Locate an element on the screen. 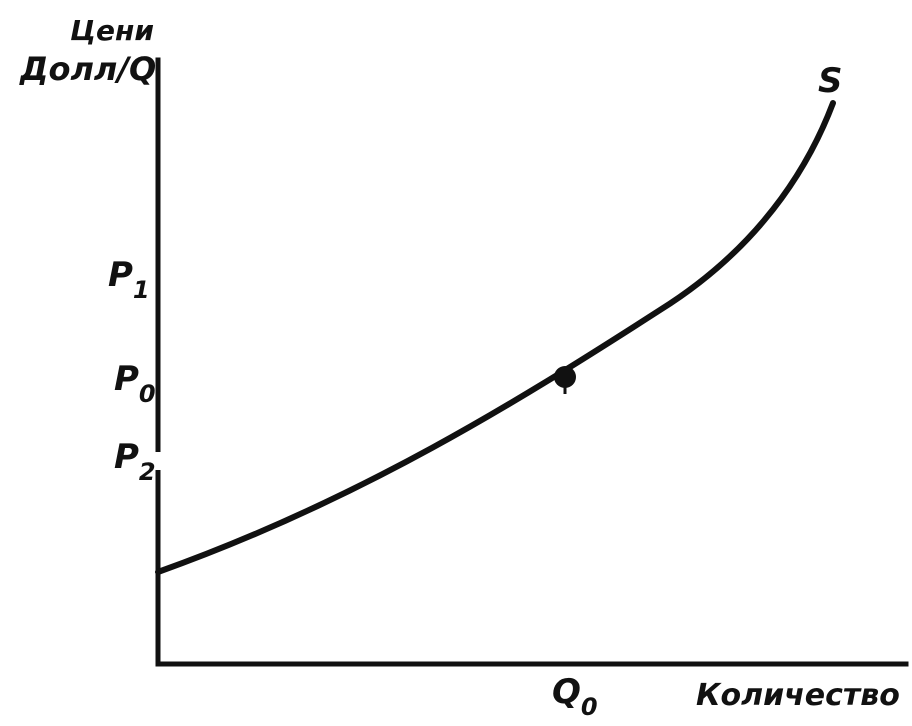 This screenshot has height=726, width=912. price-label-p0-sub: 0 is located at coordinates (147, 394).